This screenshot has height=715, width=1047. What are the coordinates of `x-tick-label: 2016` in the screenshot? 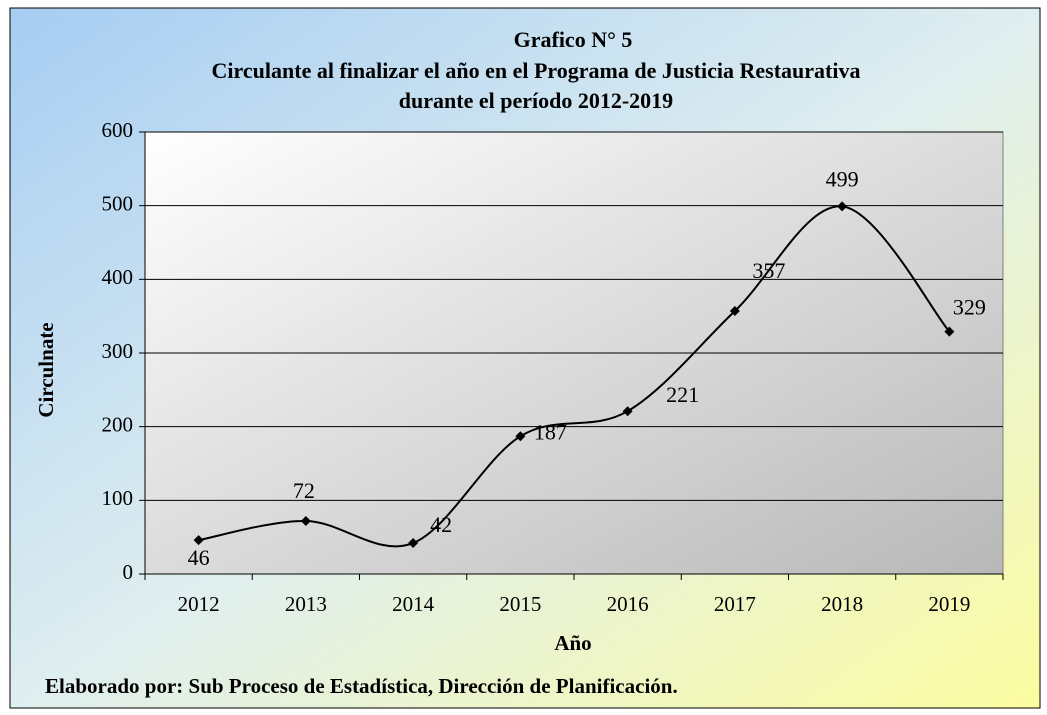 It's located at (628, 604).